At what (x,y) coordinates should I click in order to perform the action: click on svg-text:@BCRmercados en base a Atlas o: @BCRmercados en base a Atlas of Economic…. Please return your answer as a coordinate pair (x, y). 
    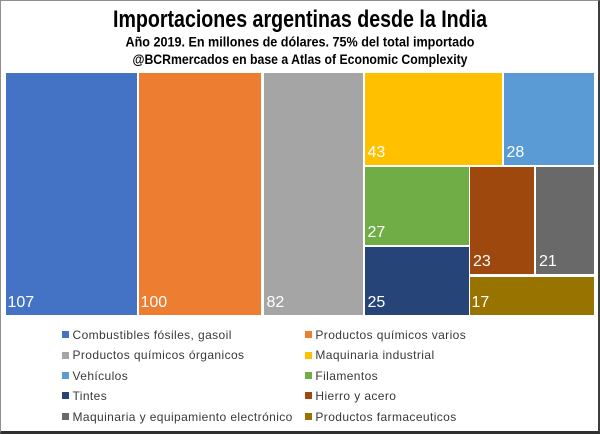
    Looking at the image, I should click on (300, 59).